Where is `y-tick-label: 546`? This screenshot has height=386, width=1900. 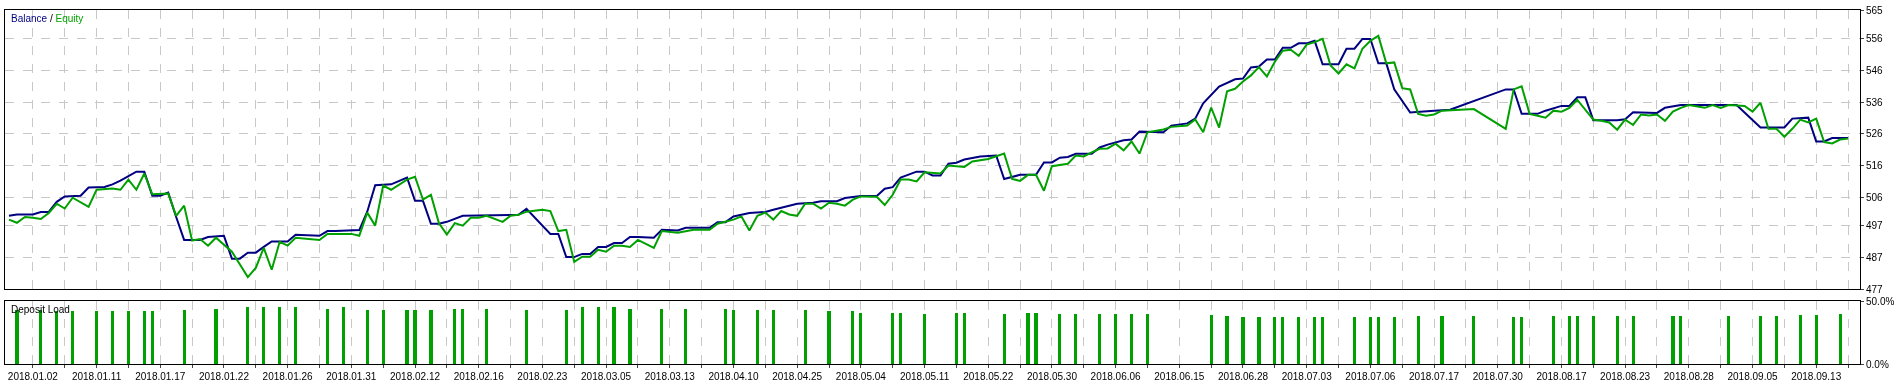
y-tick-label: 546 is located at coordinates (1875, 70).